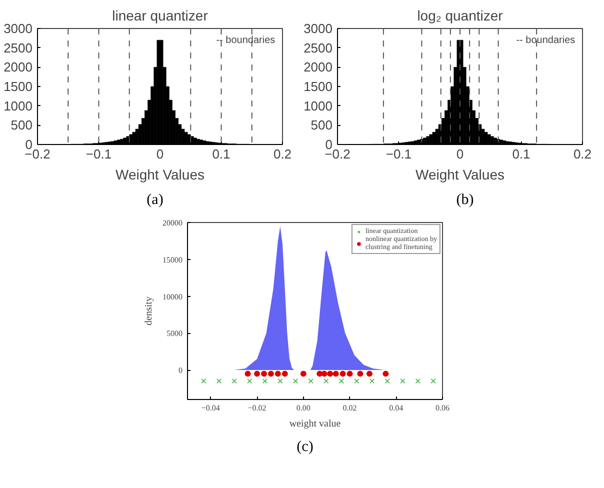 This screenshot has height=488, width=604. I want to click on x-axis-title: weight value, so click(315, 424).